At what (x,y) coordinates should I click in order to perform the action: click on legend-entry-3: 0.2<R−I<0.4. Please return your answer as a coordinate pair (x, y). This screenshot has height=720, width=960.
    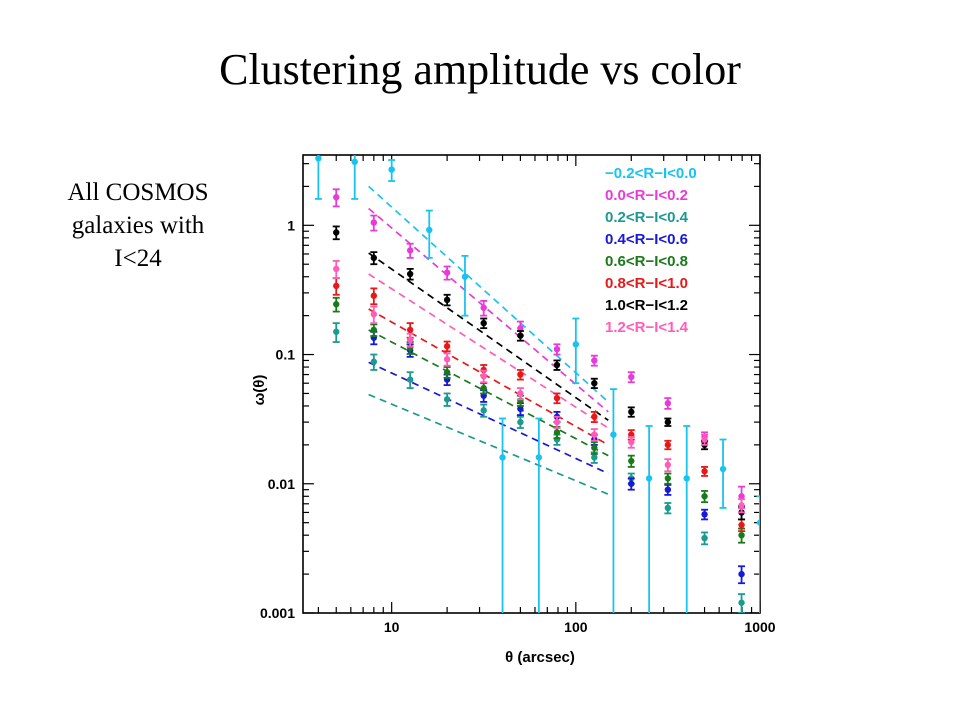
    Looking at the image, I should click on (647, 217).